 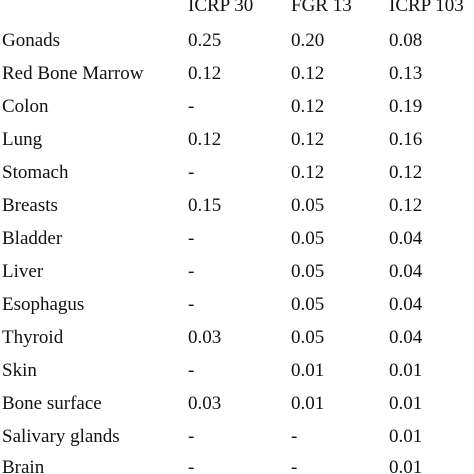 I want to click on table-row: Breasts 0.15 0.05 0.12, so click(x=237, y=205).